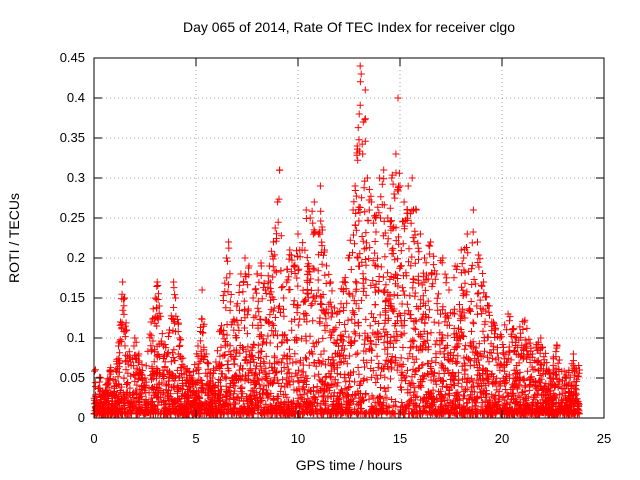  What do you see at coordinates (76, 257) in the screenshot?
I see `y-tick-label: 0.2` at bounding box center [76, 257].